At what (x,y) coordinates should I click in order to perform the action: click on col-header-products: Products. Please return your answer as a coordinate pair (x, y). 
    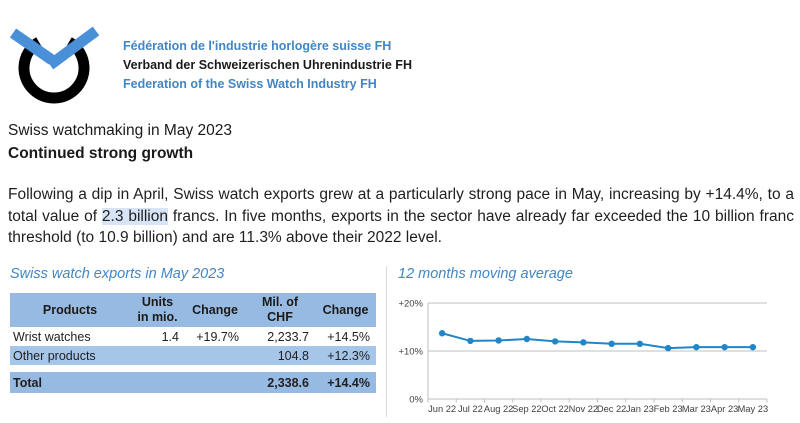
    Looking at the image, I should click on (70, 310).